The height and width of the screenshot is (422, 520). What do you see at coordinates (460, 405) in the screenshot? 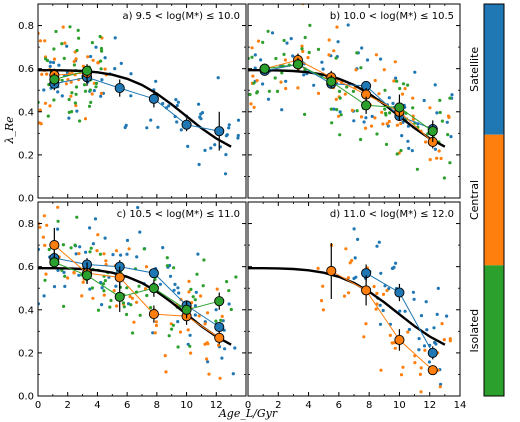
I see `x-tick-label: 14` at bounding box center [460, 405].